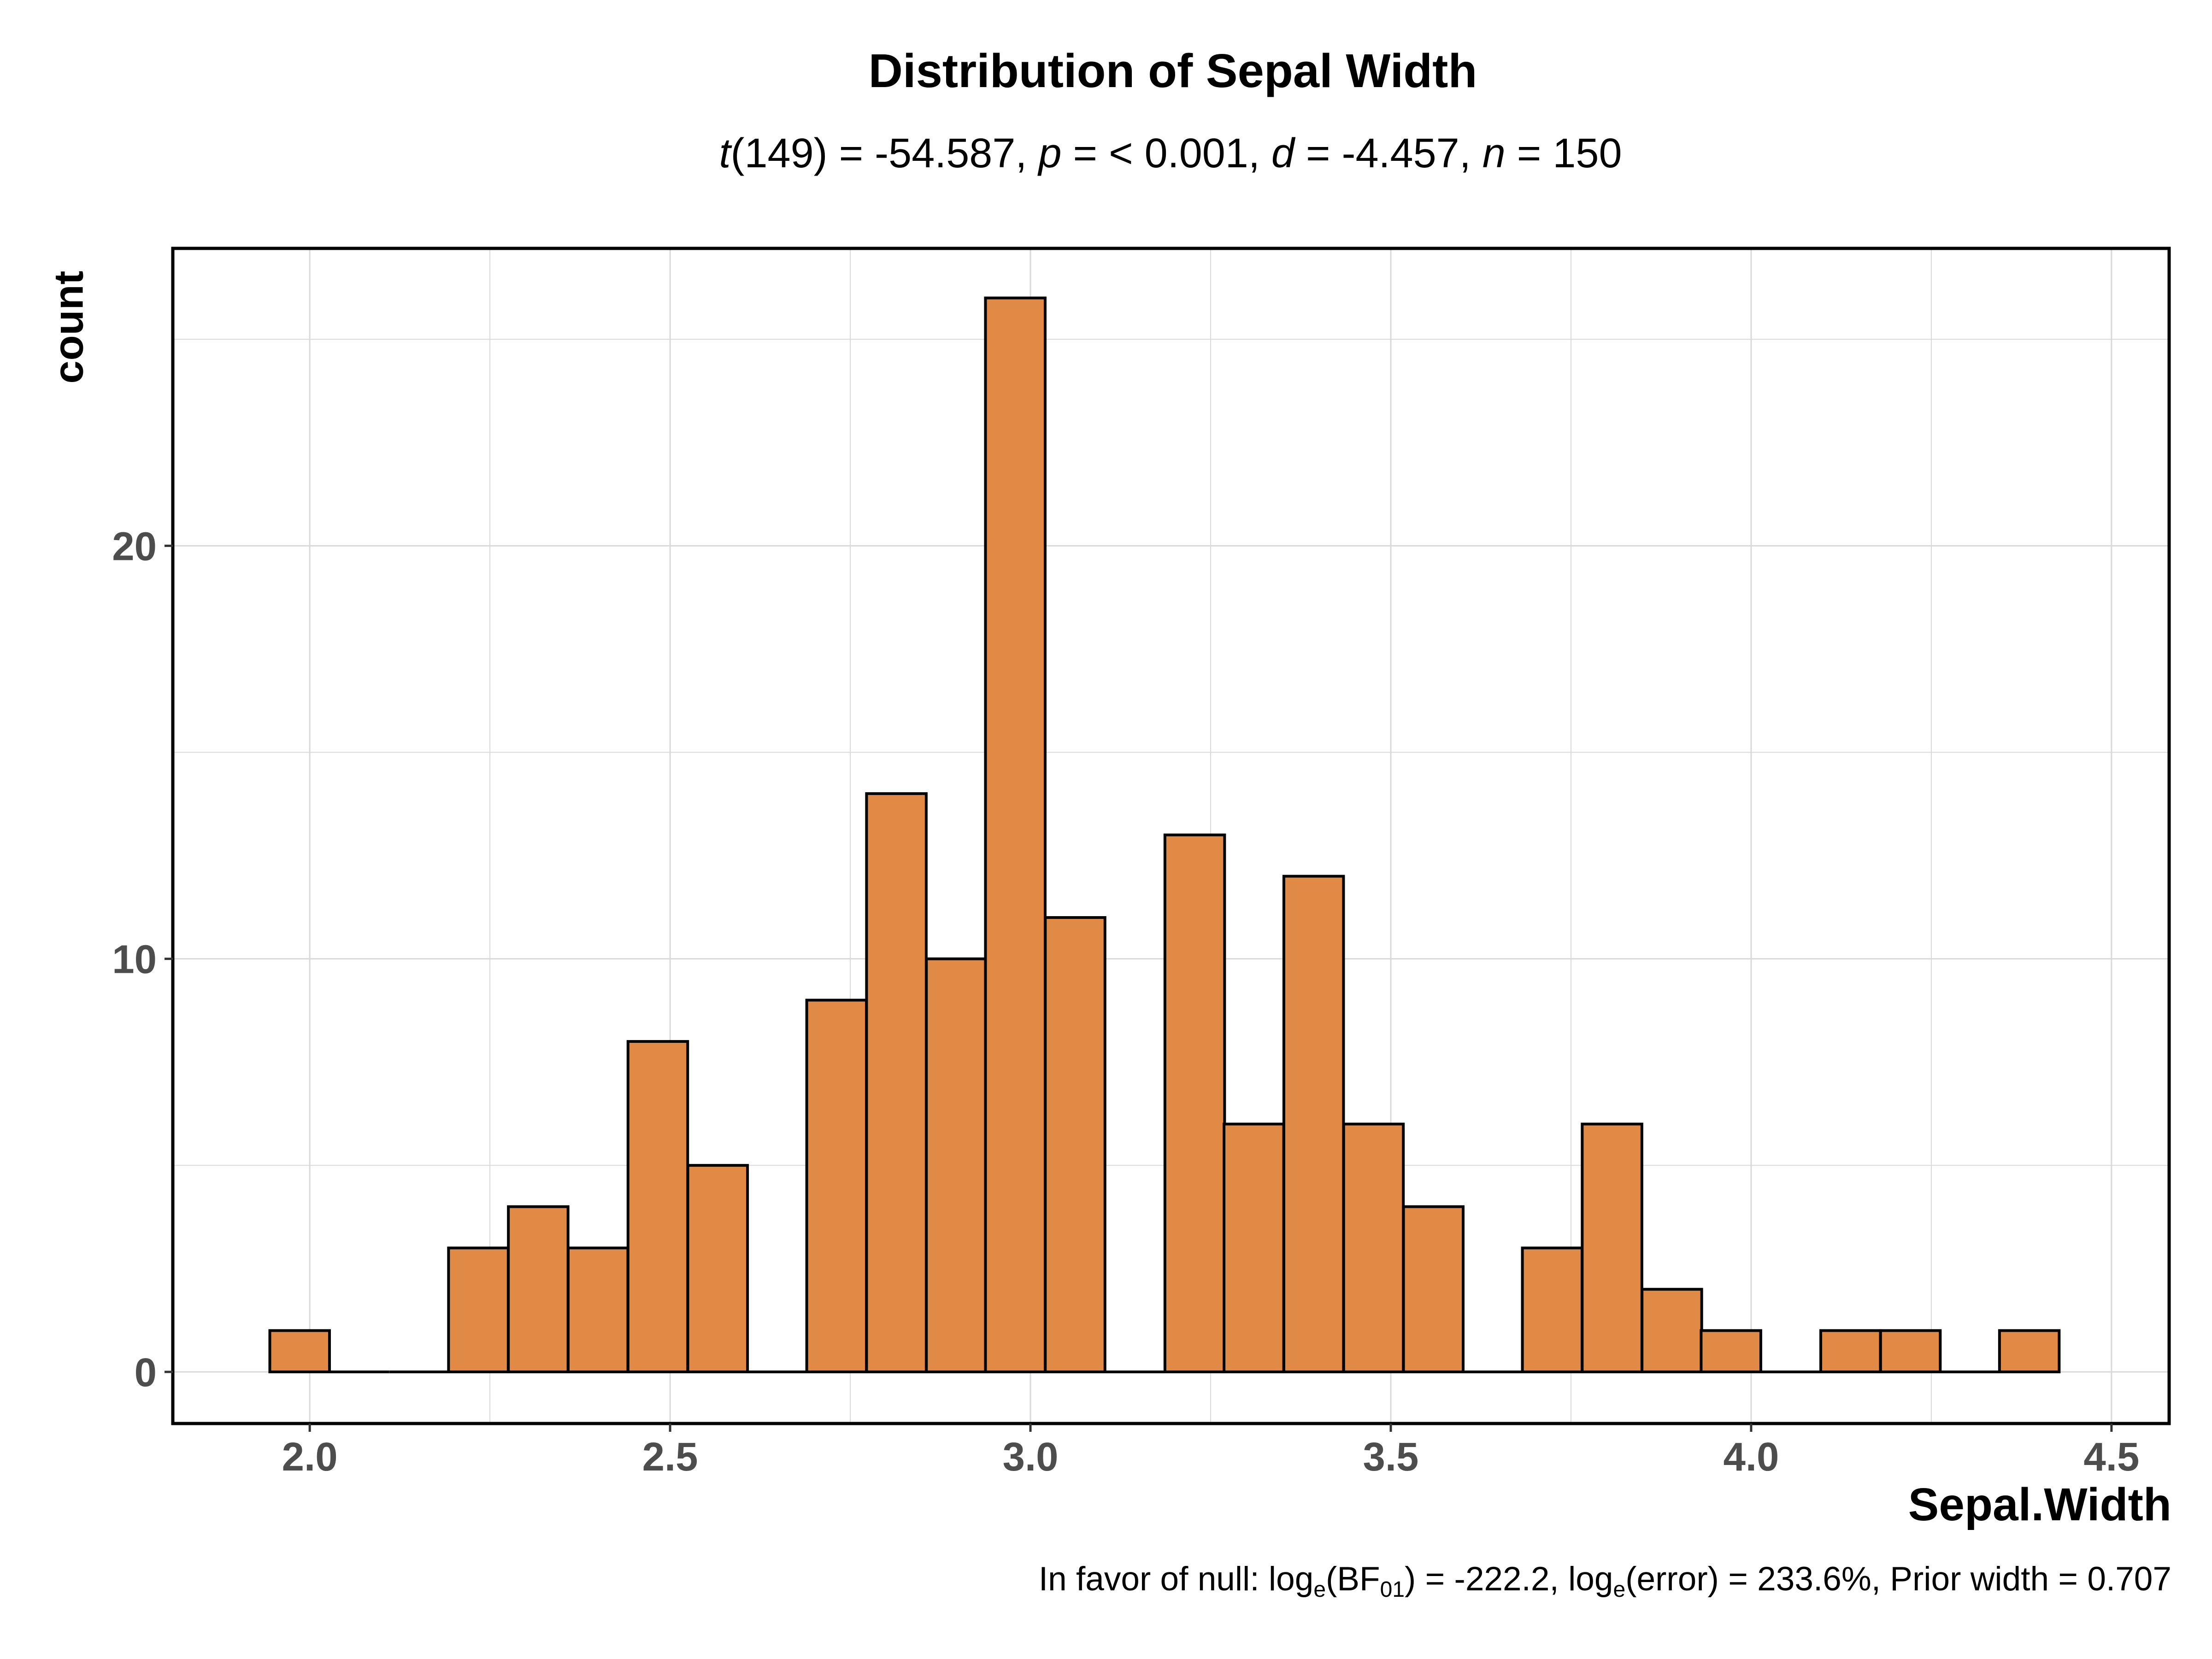  What do you see at coordinates (1392, 1589) in the screenshot?
I see `caption-sub-2: 01` at bounding box center [1392, 1589].